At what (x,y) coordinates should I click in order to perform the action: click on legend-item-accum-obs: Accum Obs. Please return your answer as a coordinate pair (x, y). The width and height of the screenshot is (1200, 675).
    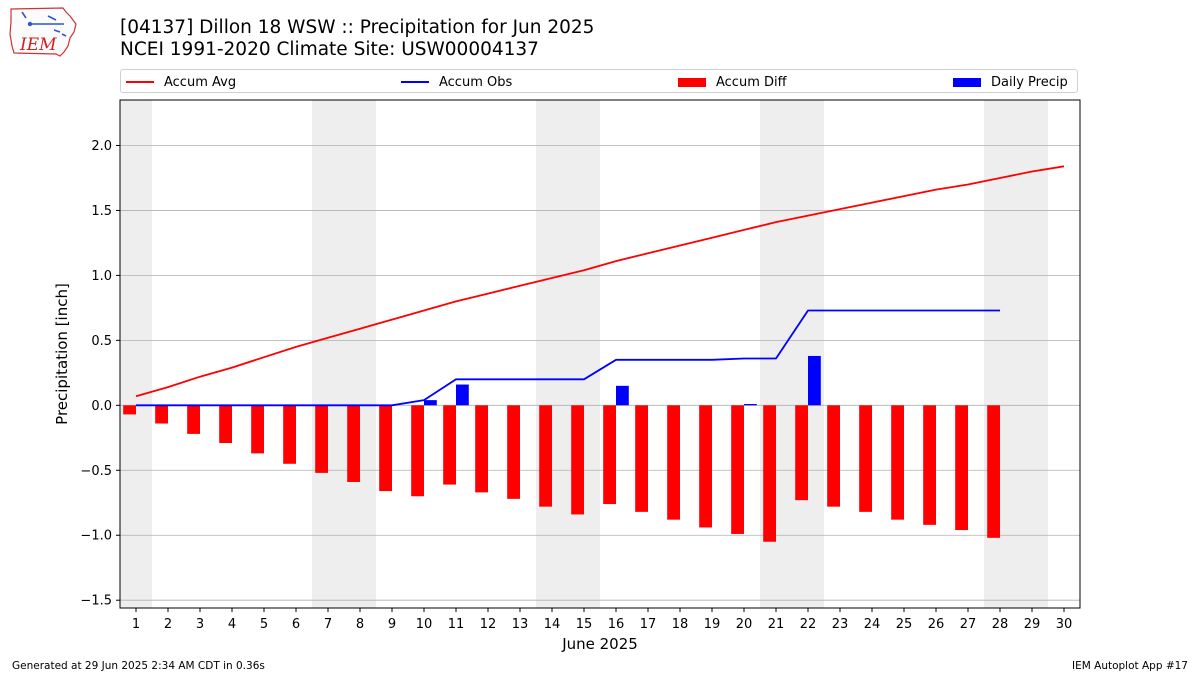
    Looking at the image, I should click on (456, 82).